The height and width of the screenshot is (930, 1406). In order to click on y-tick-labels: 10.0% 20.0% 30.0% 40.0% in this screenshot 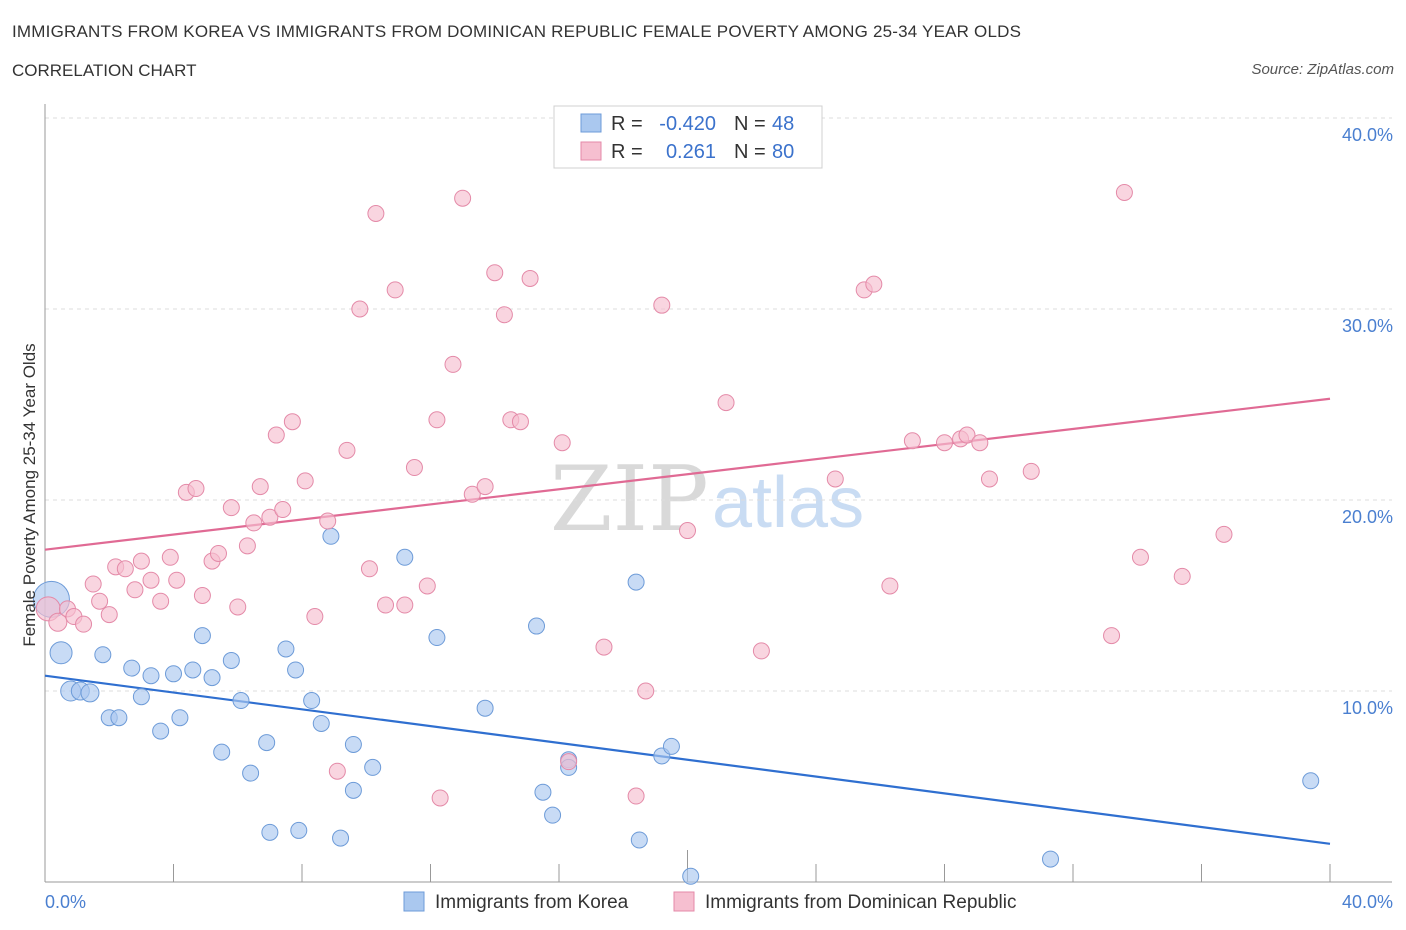, I will do `click(1367, 421)`.